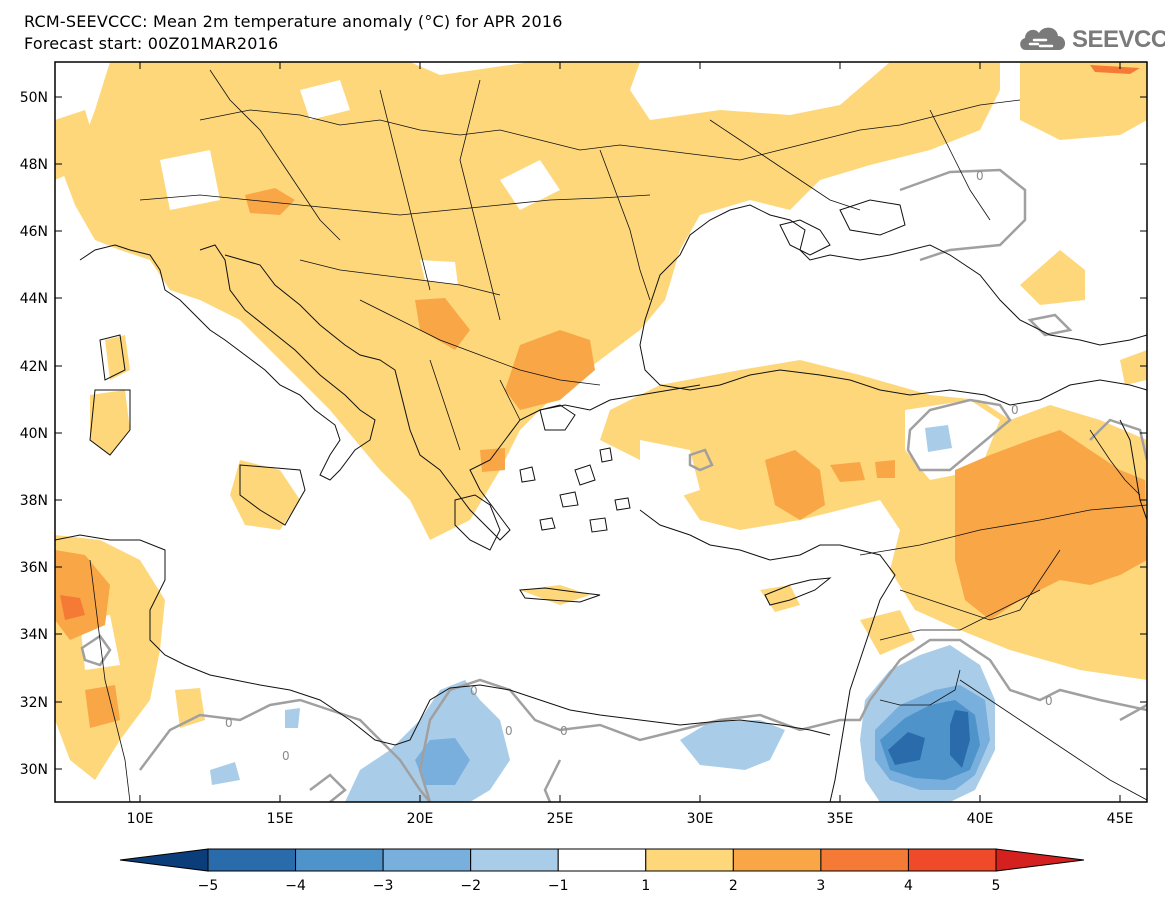 This screenshot has width=1165, height=907. What do you see at coordinates (1040, 860) in the screenshot?
I see `colorbar-over-triangle` at bounding box center [1040, 860].